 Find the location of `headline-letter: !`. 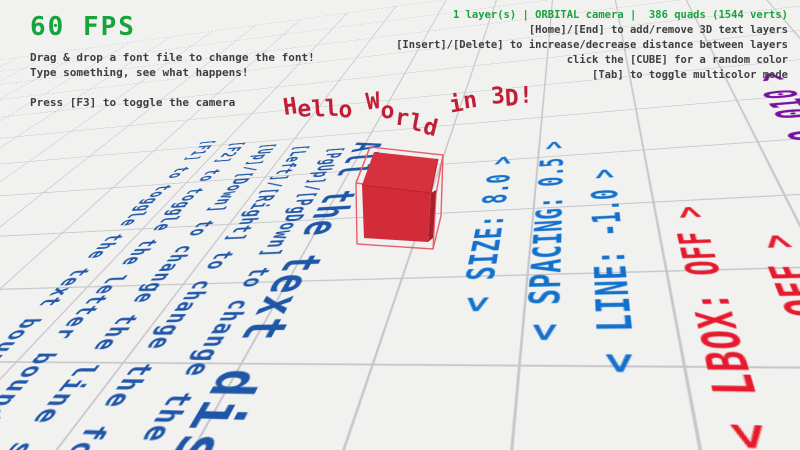

headline-letter: ! is located at coordinates (525, 95).